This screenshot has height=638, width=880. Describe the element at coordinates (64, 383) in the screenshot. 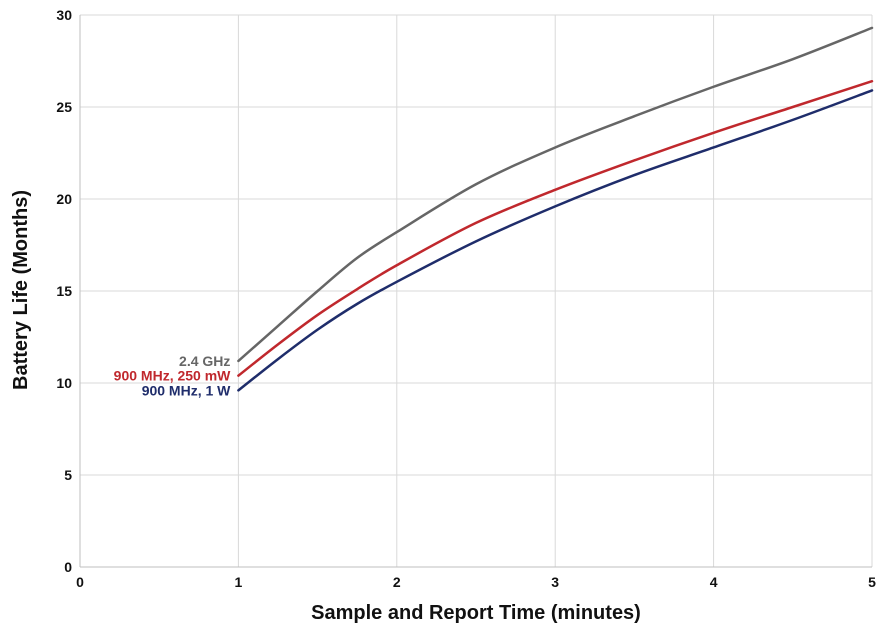

I see `y-tick-label: 10` at that location.